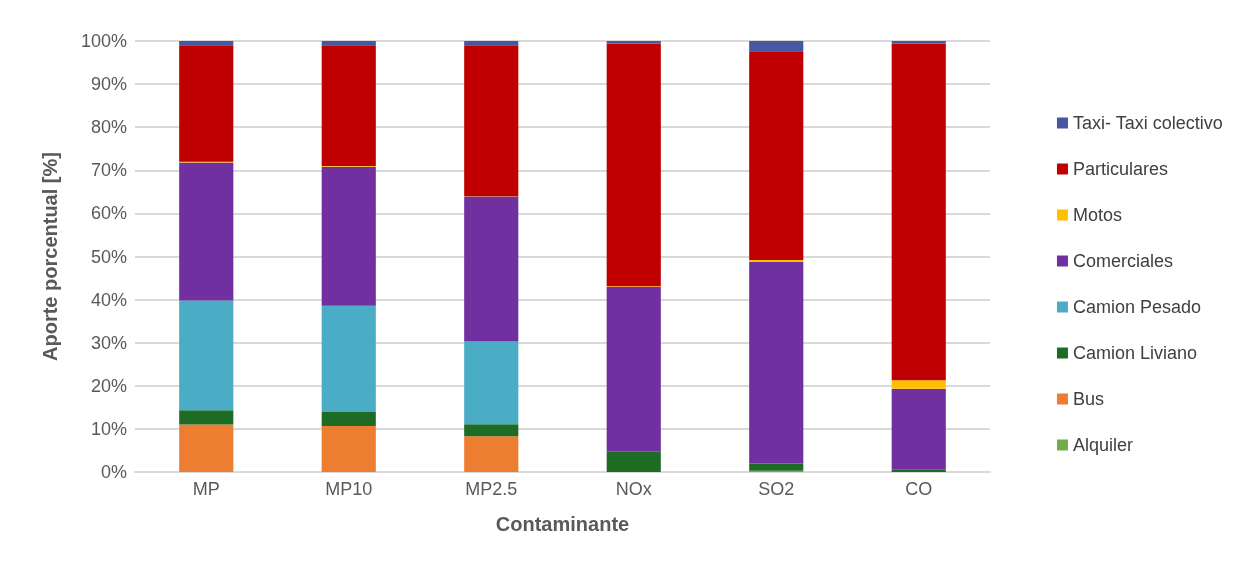 The width and height of the screenshot is (1248, 568). I want to click on y-axis-title: Aporte porcentual [%], so click(50, 256).